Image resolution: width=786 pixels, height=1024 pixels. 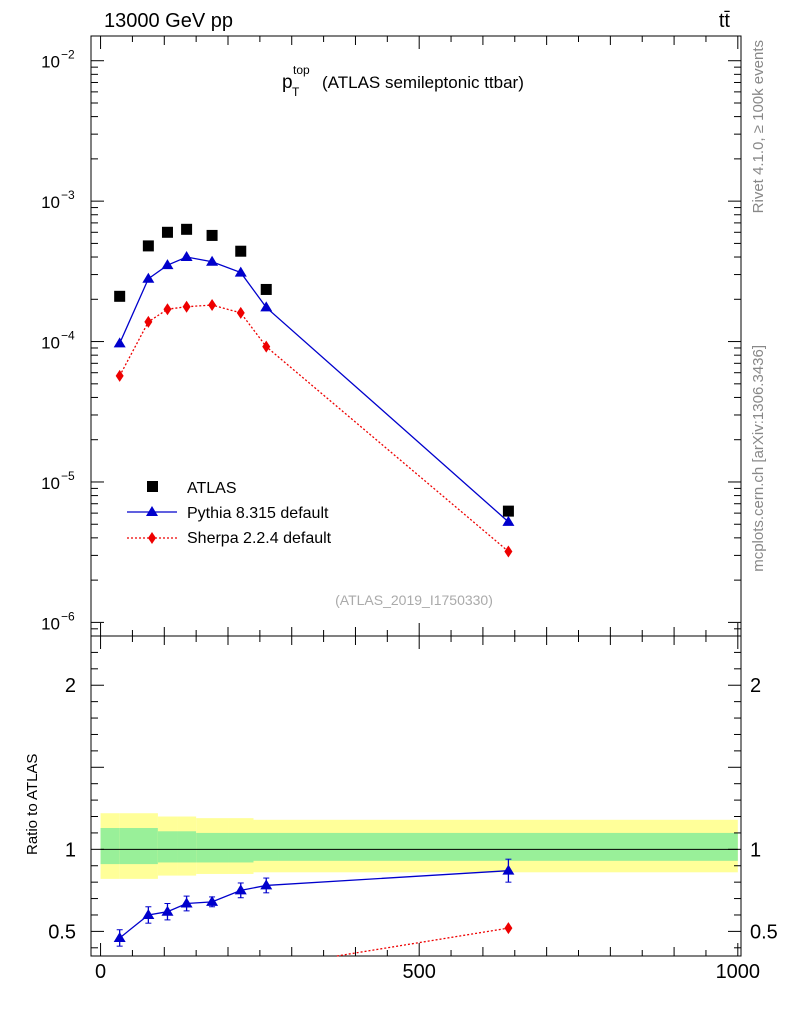 I want to click on sherpa-ratio-point, so click(x=508, y=928).